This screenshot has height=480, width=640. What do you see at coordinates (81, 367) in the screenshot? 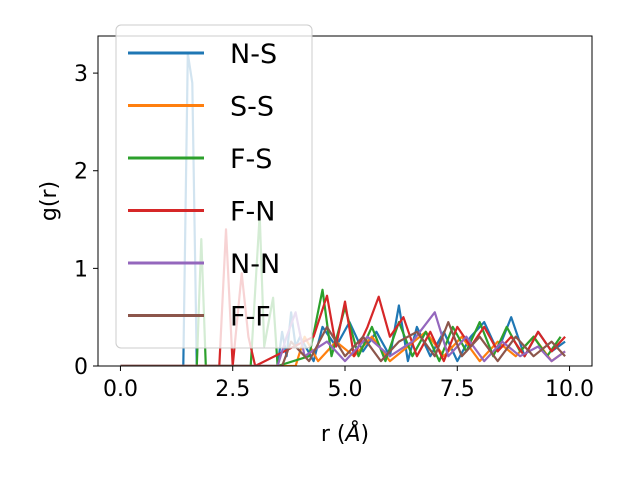
I see `y-tick-label: 0` at bounding box center [81, 367].